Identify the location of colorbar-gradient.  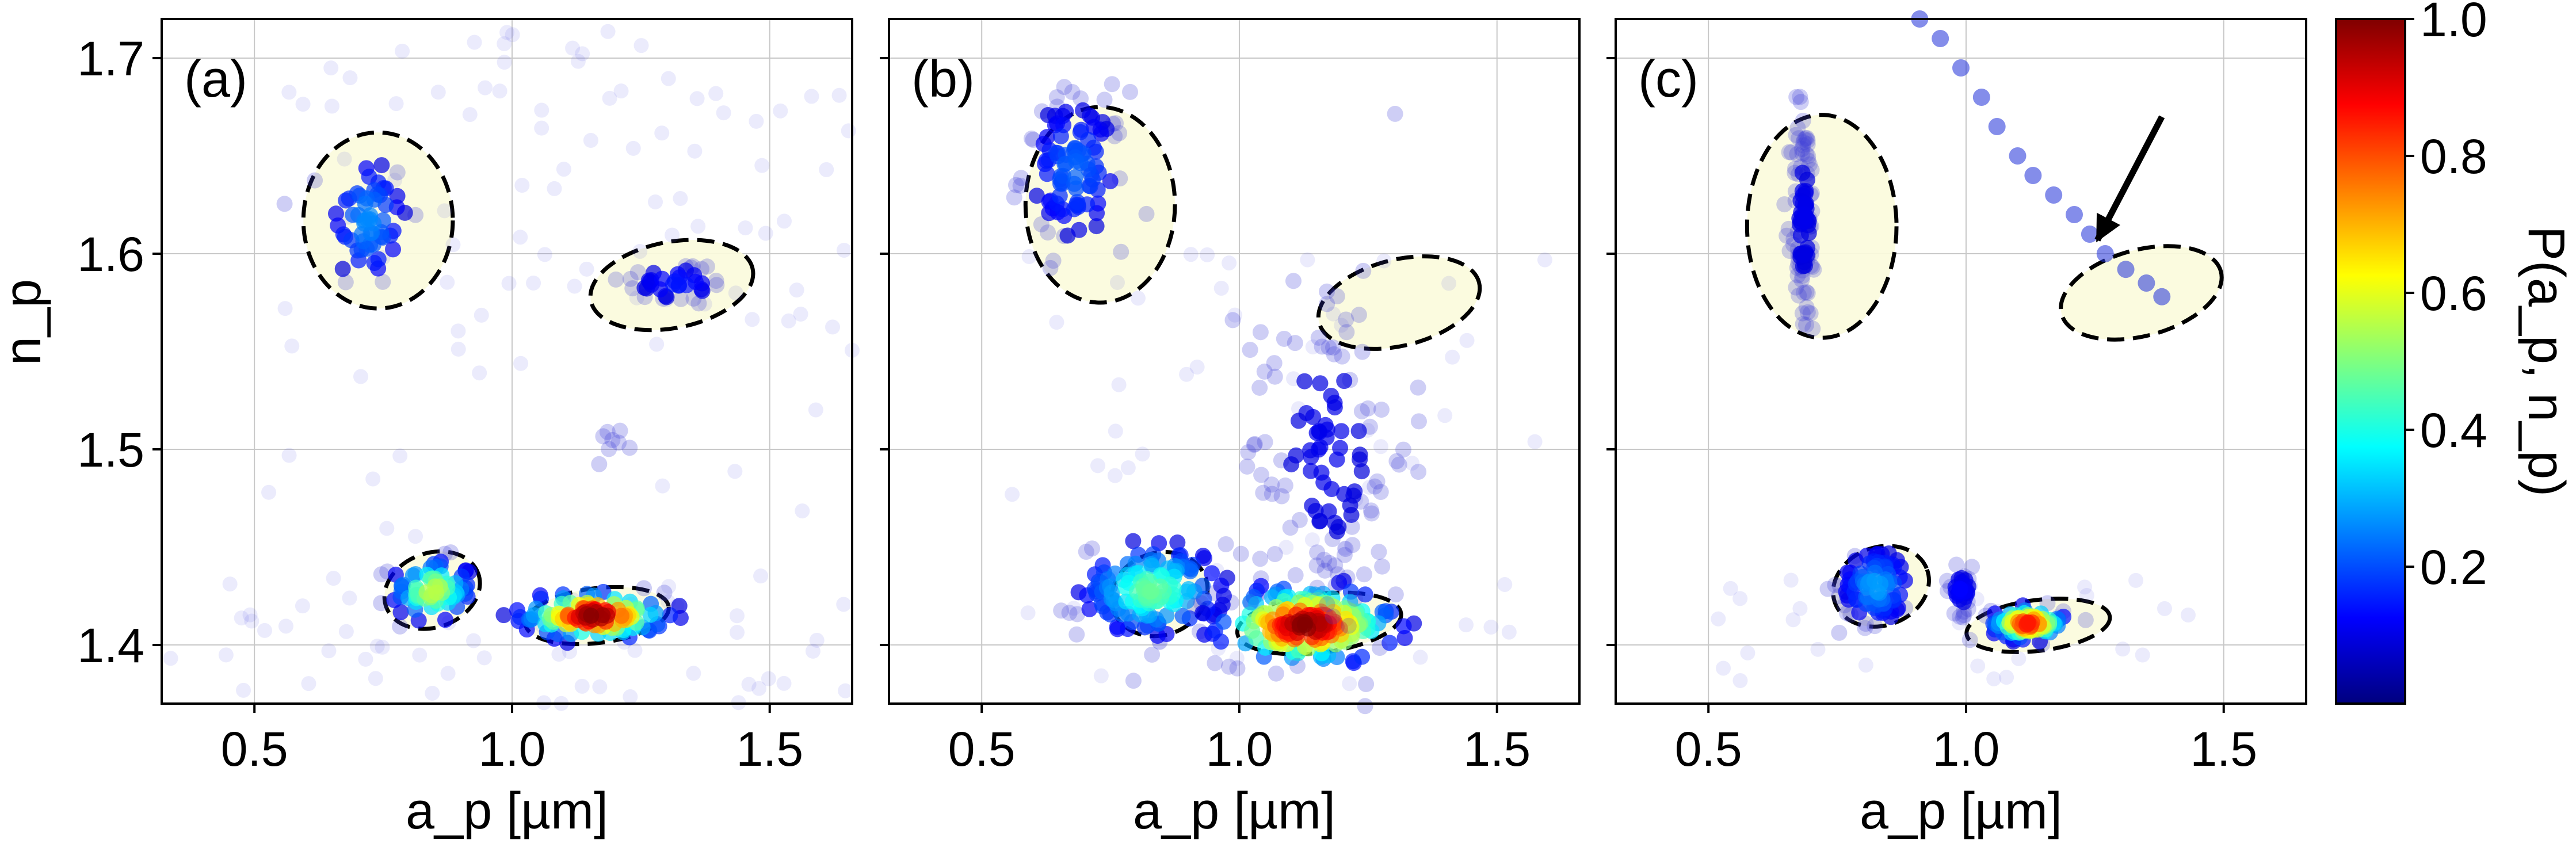
(2370, 361).